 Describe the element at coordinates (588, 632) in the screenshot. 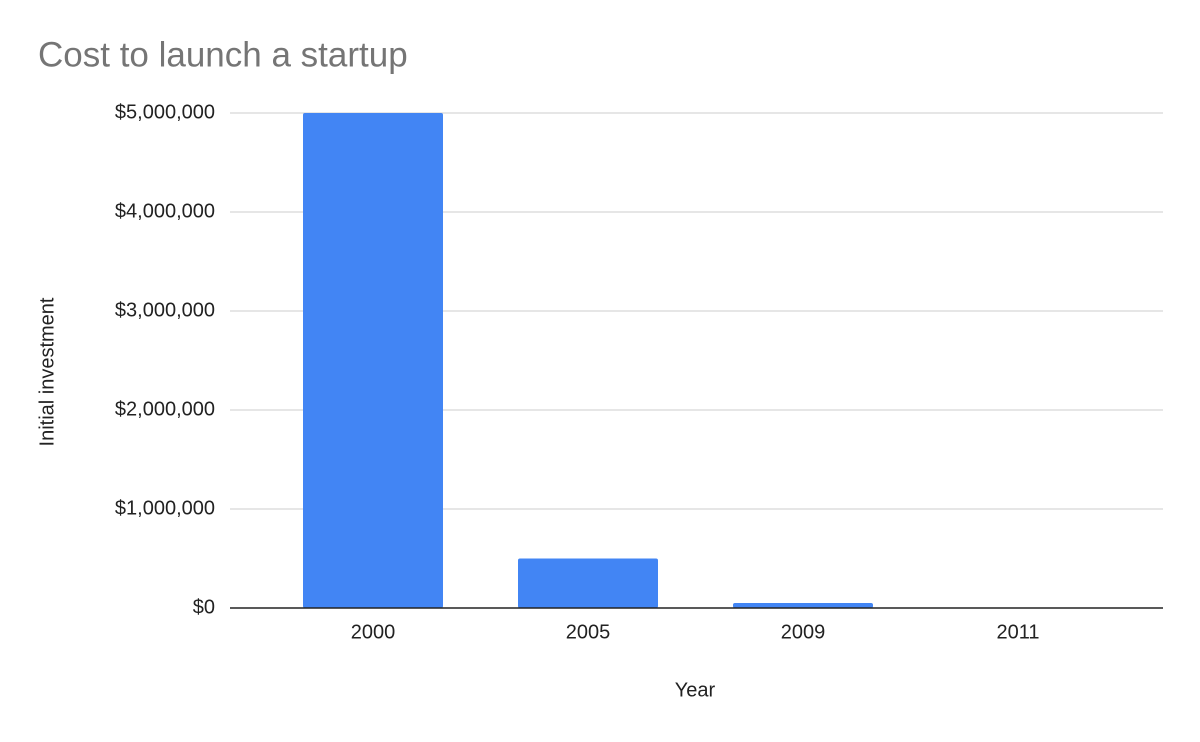

I see `x-tick-label: 2005` at that location.